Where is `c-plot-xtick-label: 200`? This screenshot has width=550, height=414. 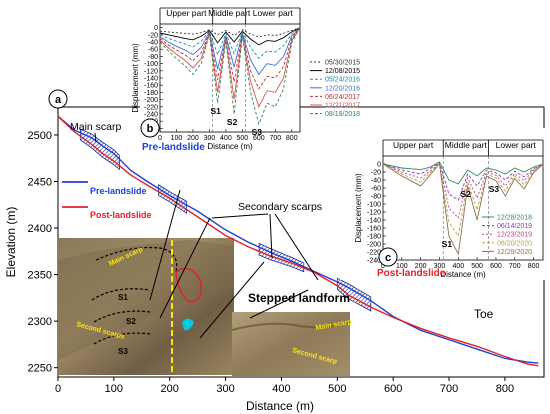
c-plot-xtick-label: 200 is located at coordinates (421, 266).